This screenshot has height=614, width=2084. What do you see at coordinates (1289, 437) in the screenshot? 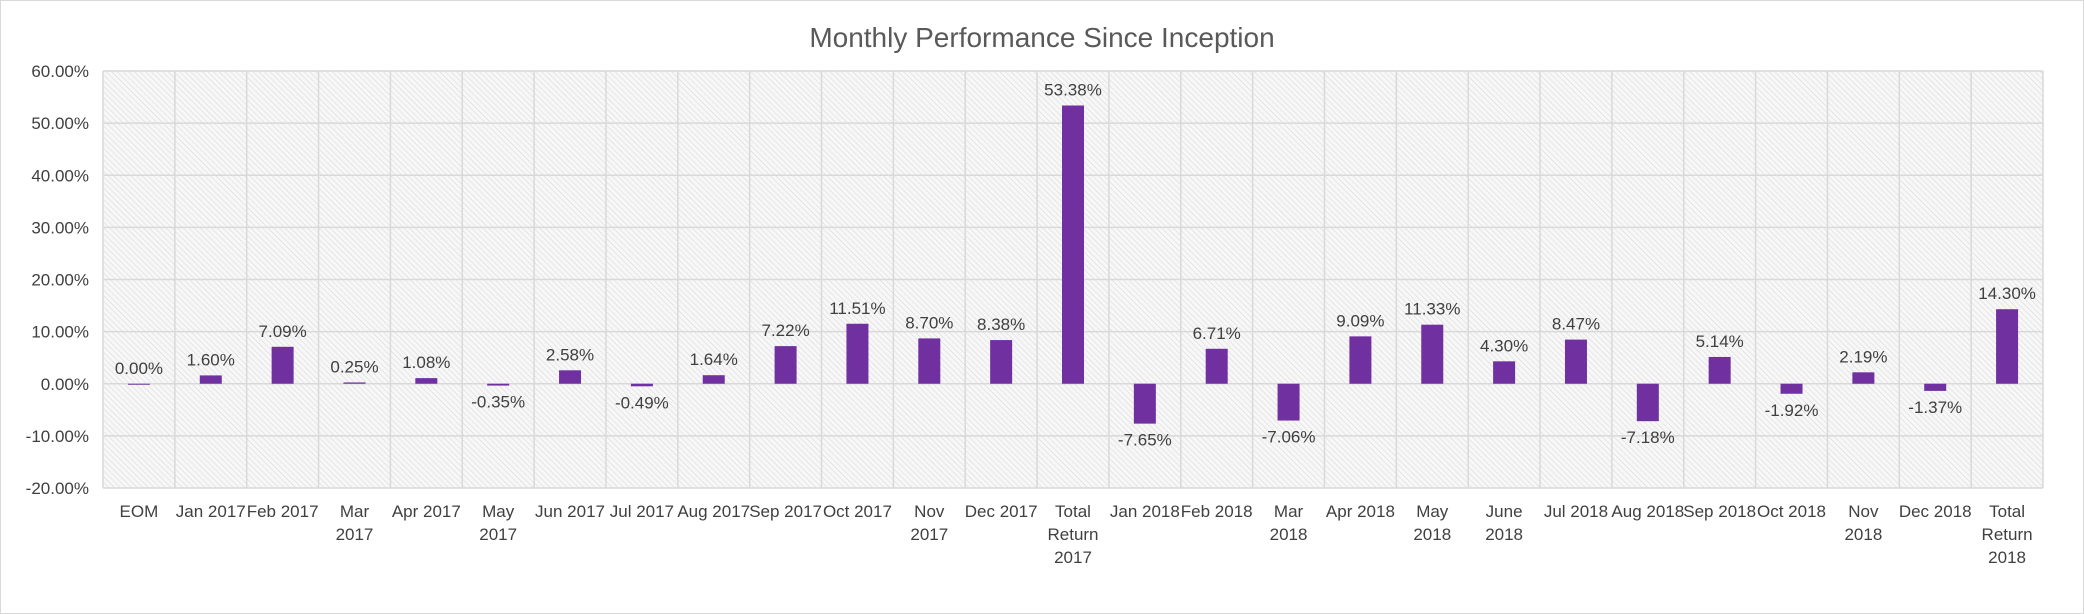
I see `data-label: -7.06%` at bounding box center [1289, 437].